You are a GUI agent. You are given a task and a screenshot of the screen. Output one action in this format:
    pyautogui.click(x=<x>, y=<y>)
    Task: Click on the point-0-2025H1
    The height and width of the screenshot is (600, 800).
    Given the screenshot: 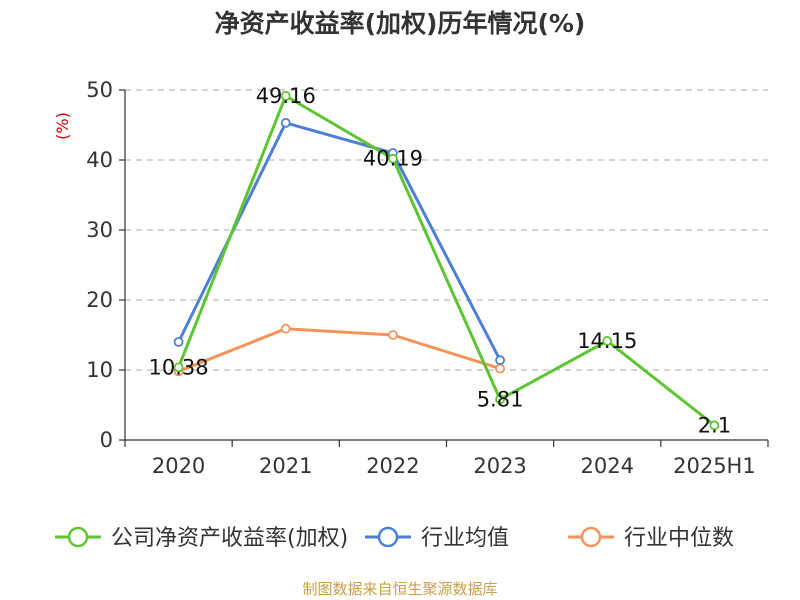 What is the action you would take?
    pyautogui.click(x=714, y=425)
    